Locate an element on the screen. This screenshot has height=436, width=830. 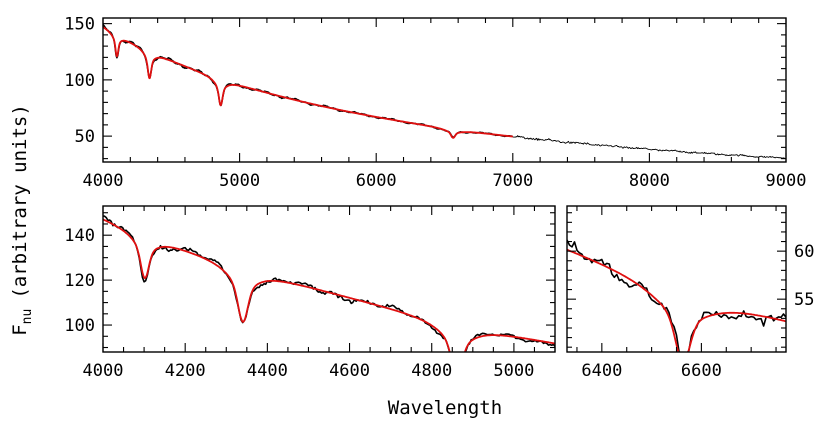
y-axis-title-subscript: nu is located at coordinates (27, 317).